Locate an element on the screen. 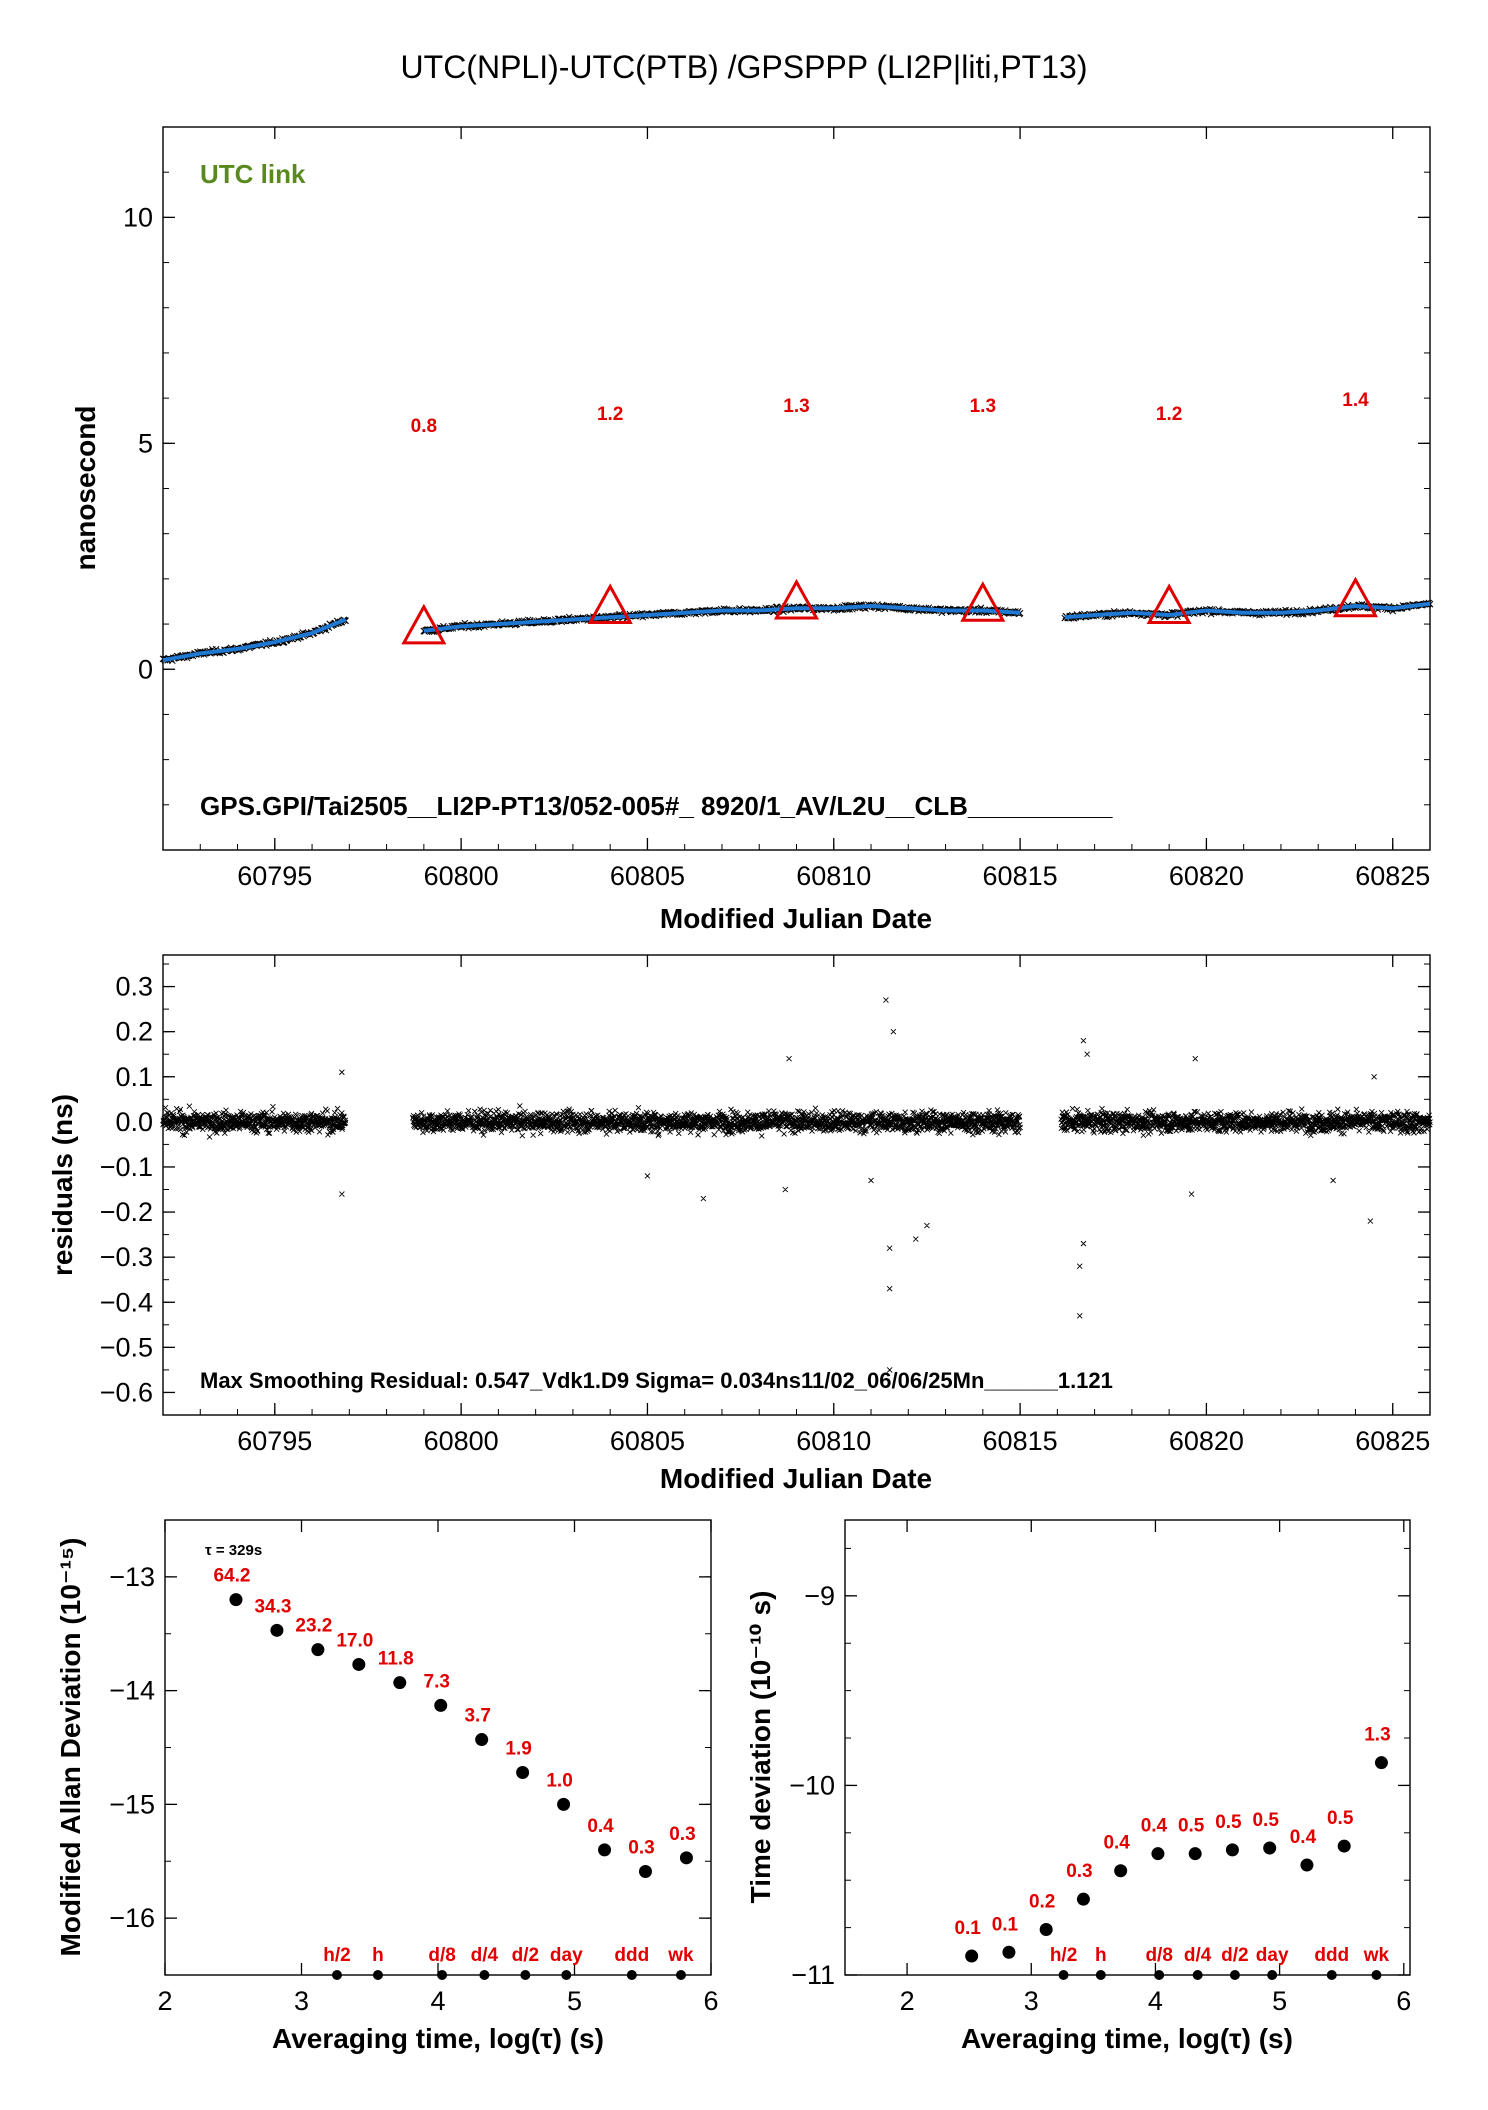  y-tick-label: −11 is located at coordinates (813, 1975).